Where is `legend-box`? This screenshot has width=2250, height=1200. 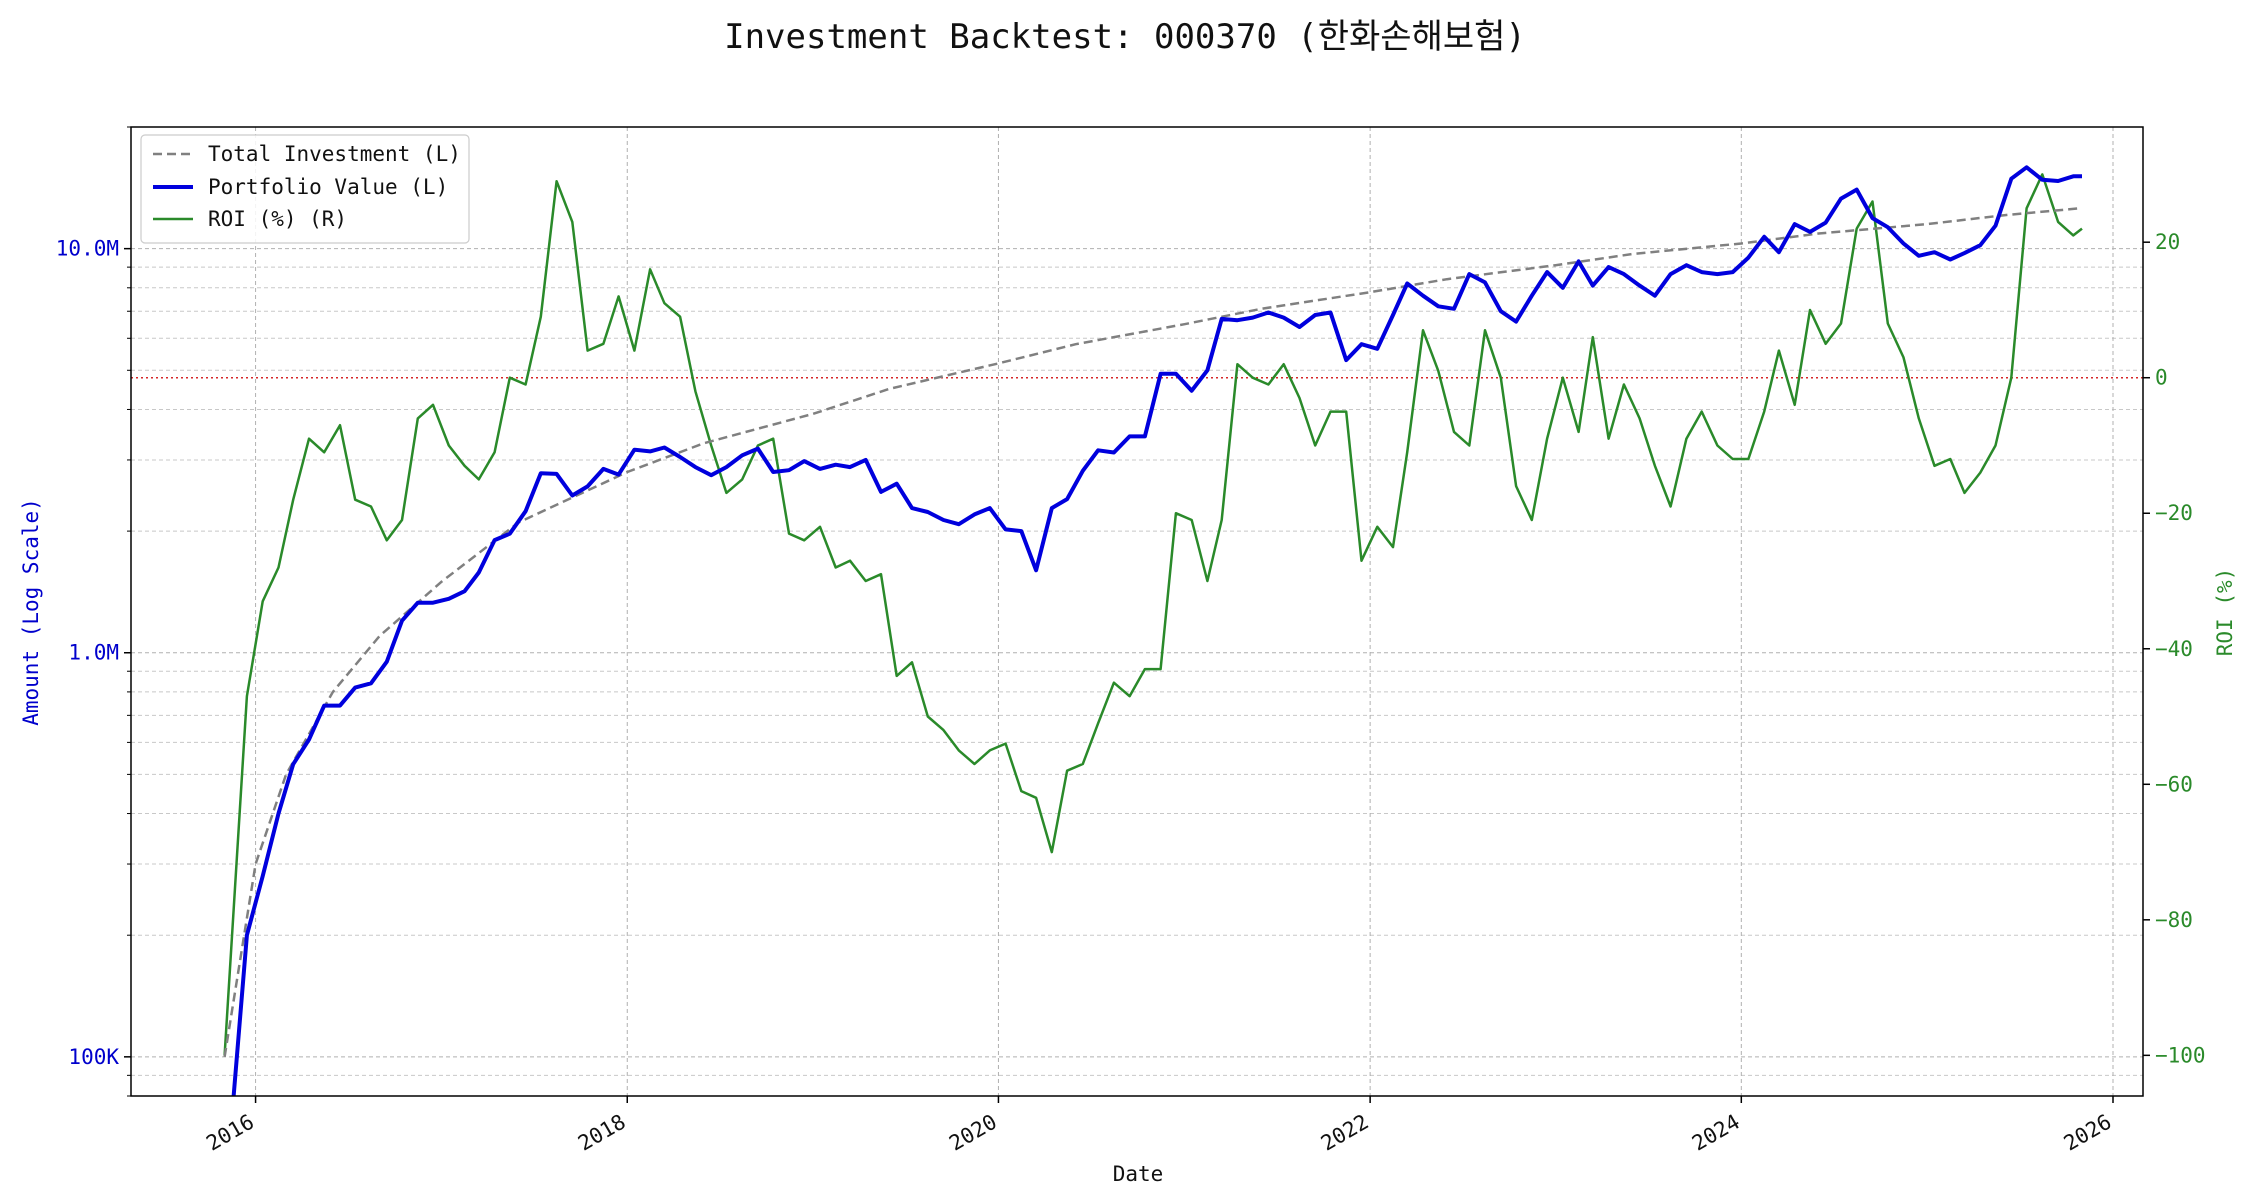 legend-box is located at coordinates (305, 189).